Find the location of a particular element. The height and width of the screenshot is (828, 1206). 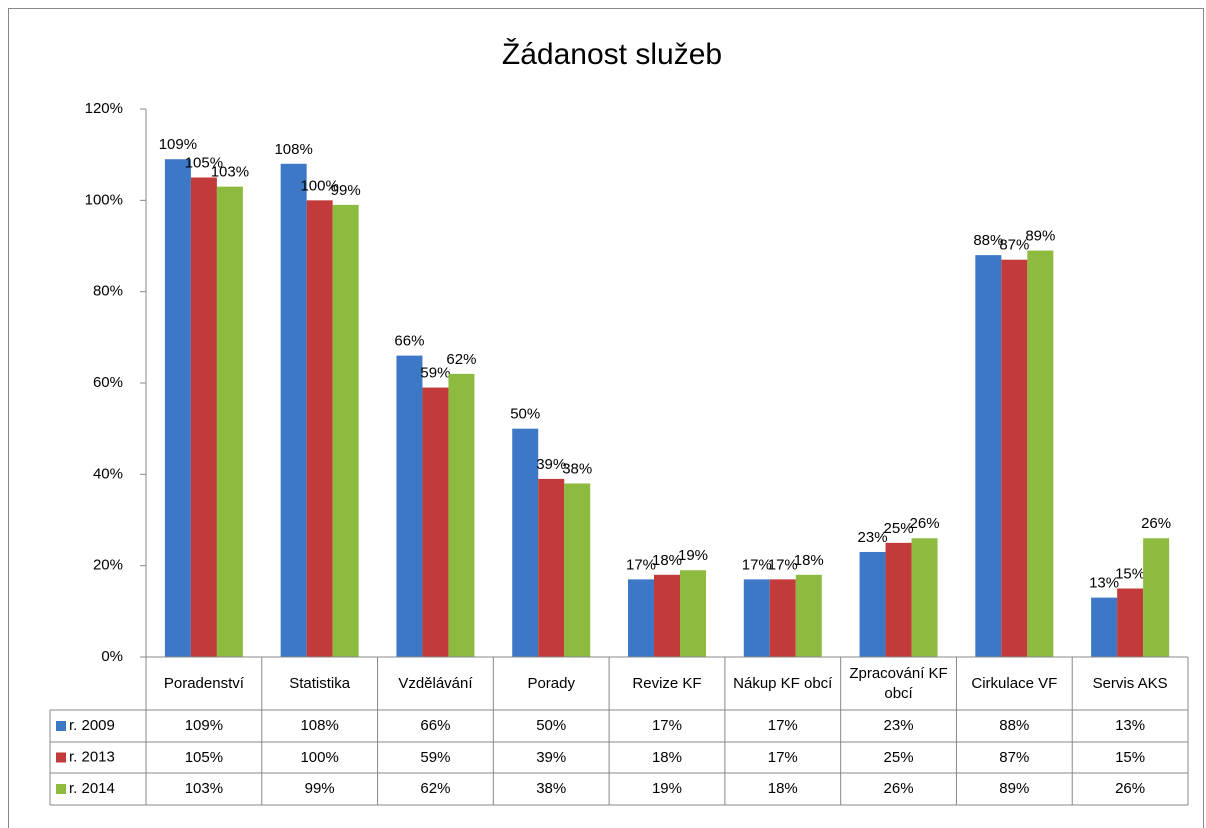

data-label: 38% is located at coordinates (577, 468).